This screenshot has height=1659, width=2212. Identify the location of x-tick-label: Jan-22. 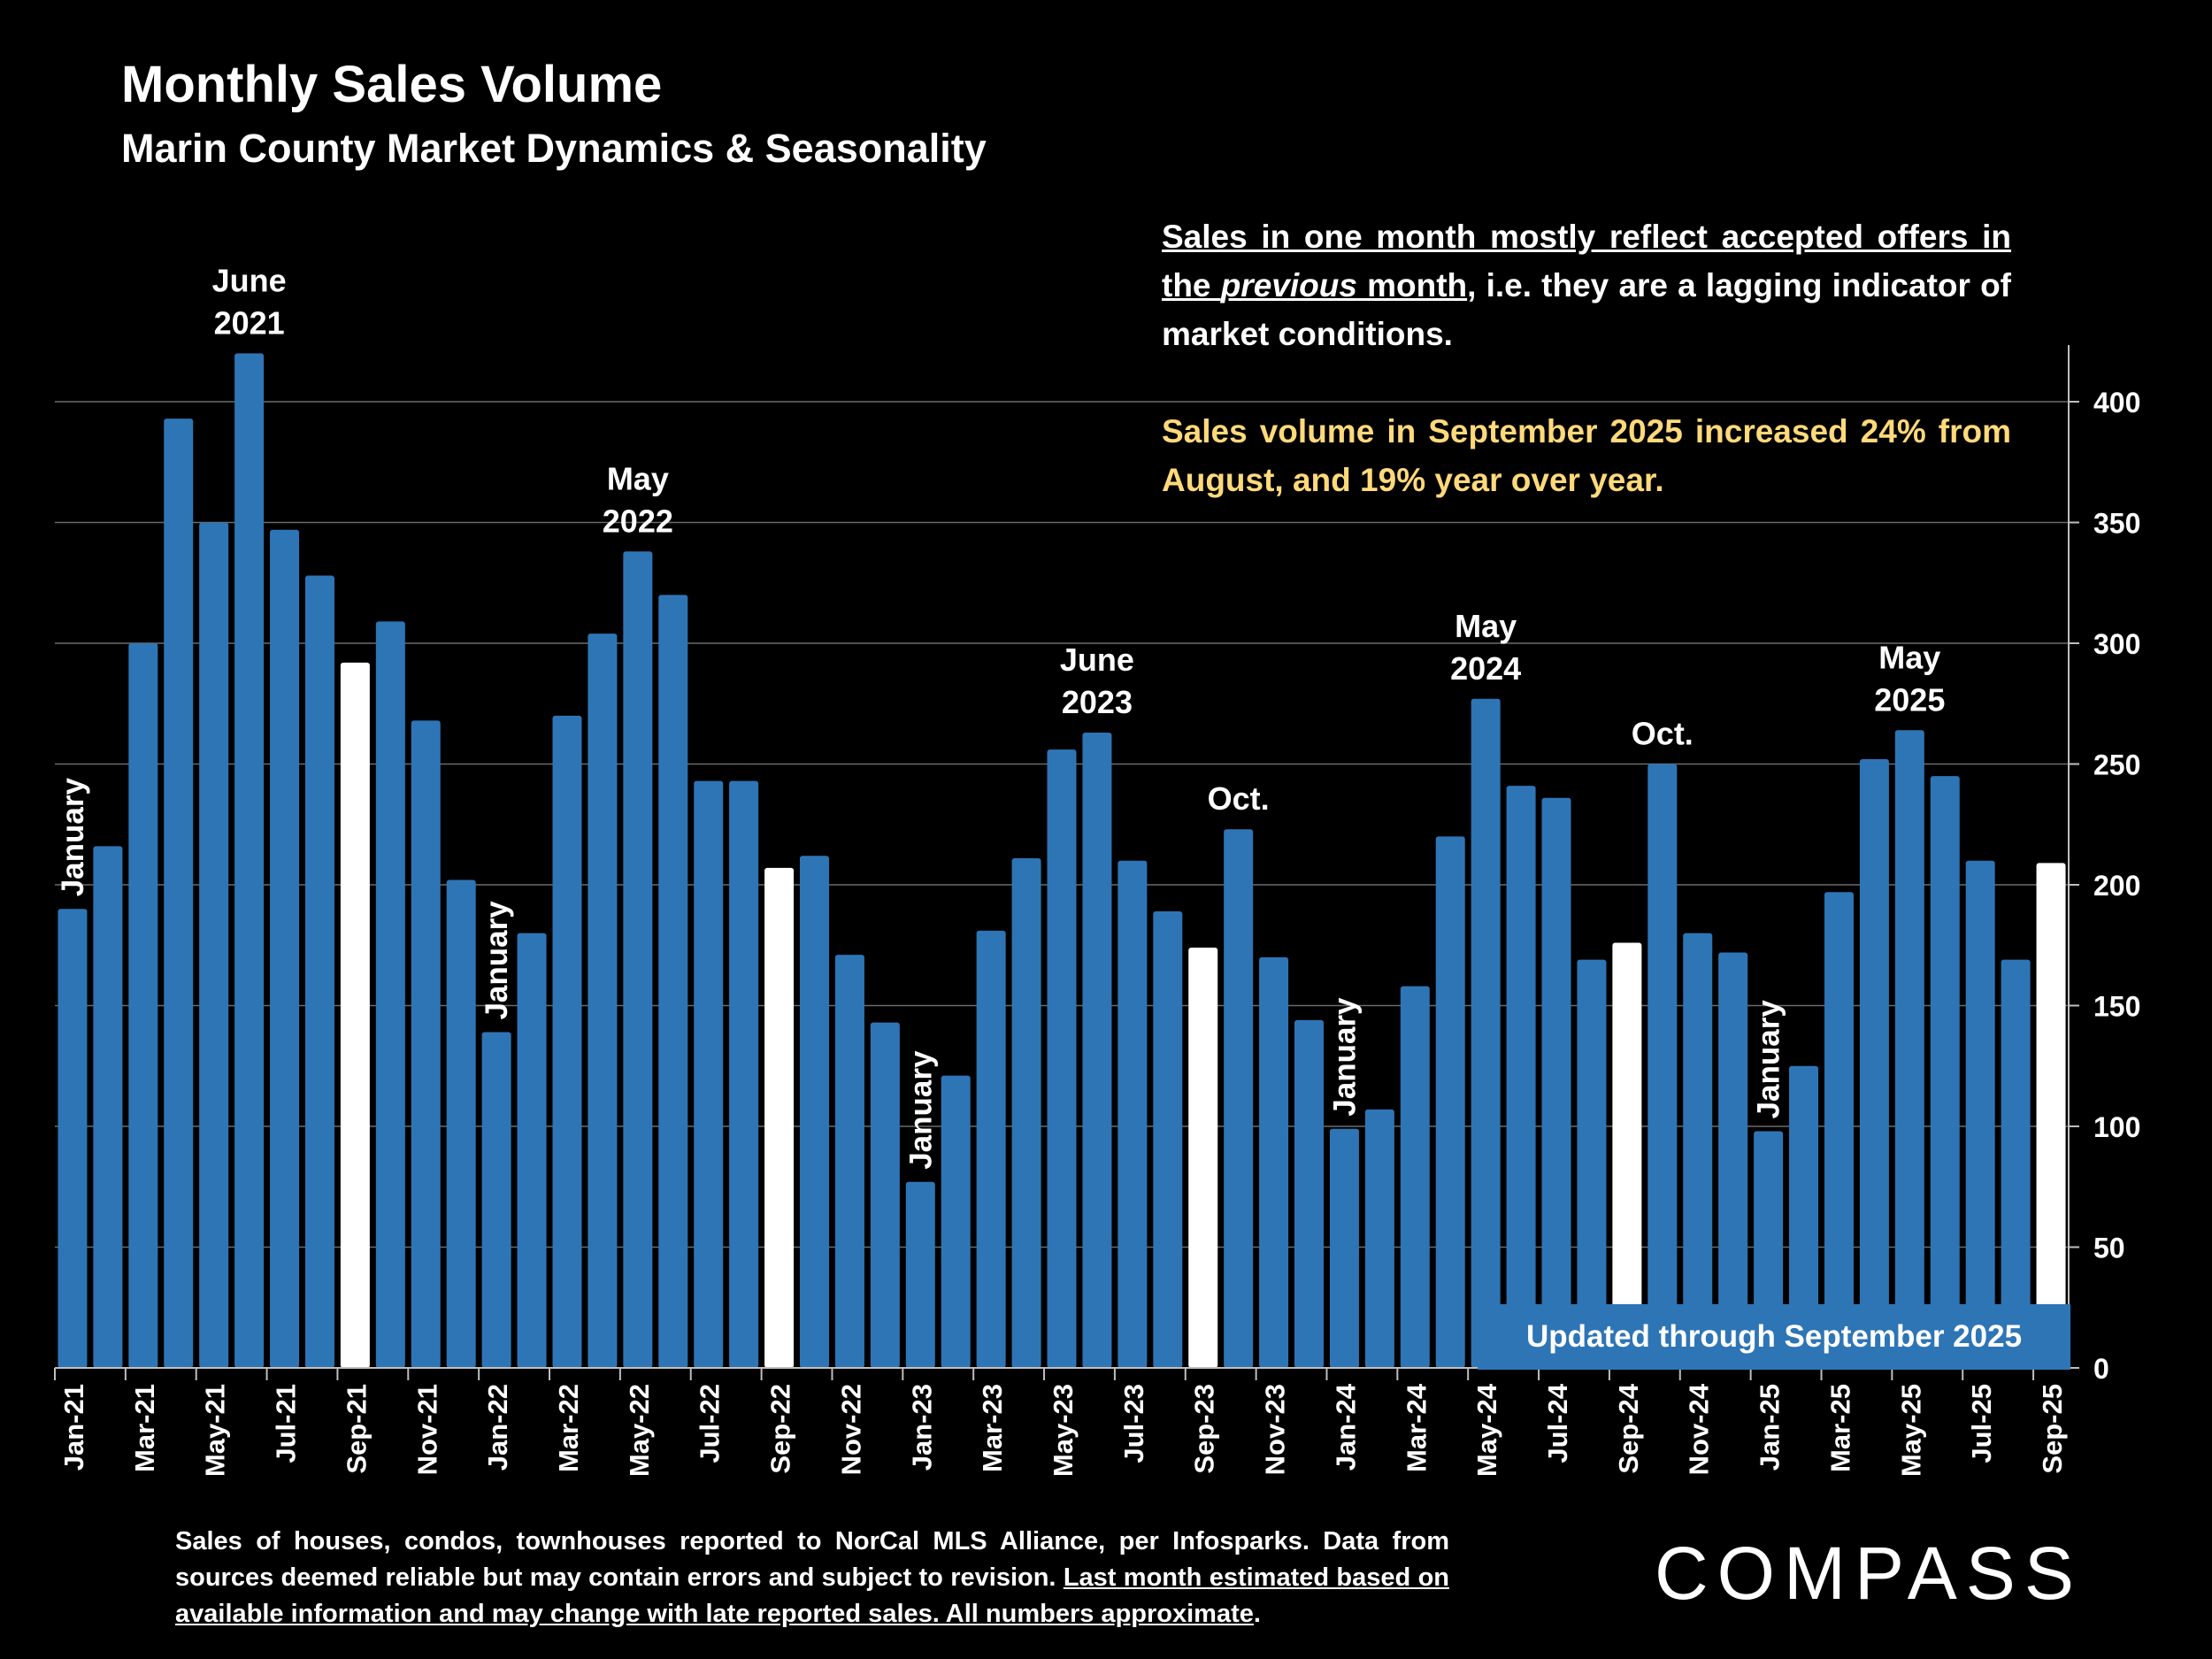
(498, 1427).